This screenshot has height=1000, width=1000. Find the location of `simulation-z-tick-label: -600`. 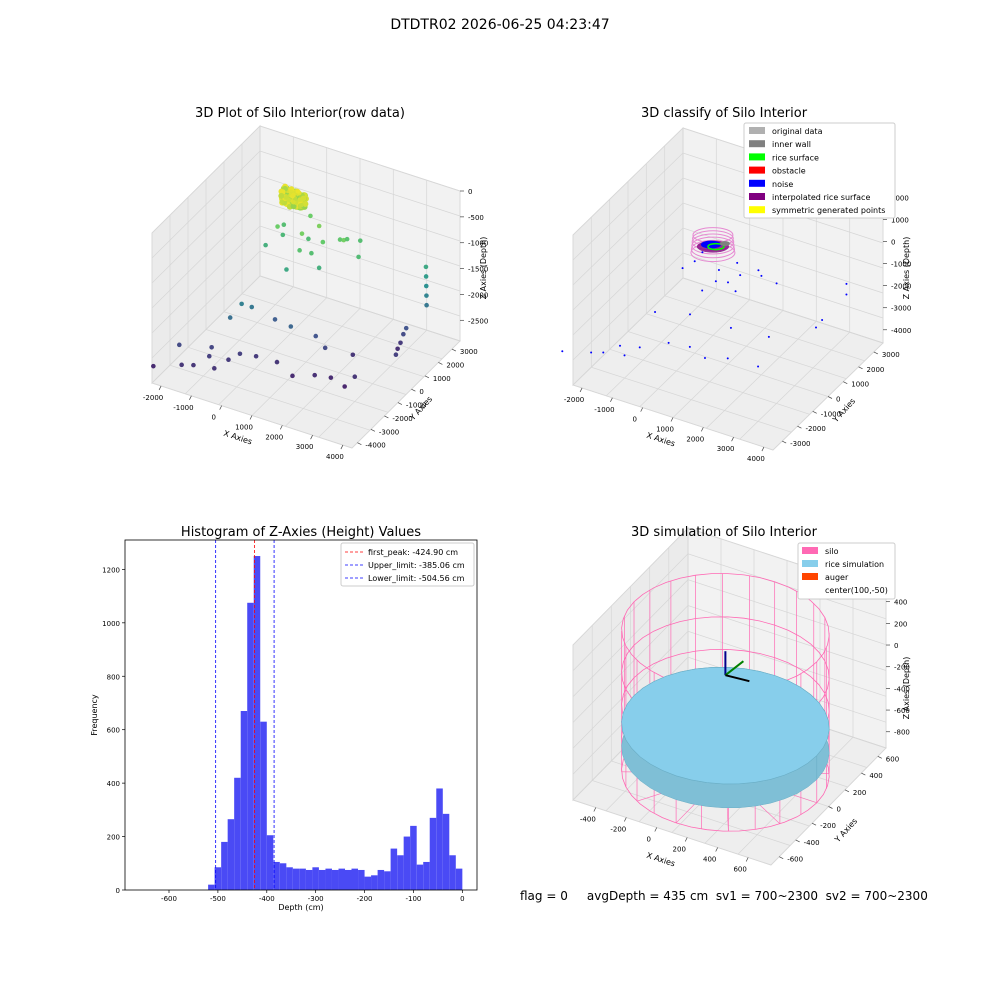

simulation-z-tick-label: -600 is located at coordinates (902, 711).